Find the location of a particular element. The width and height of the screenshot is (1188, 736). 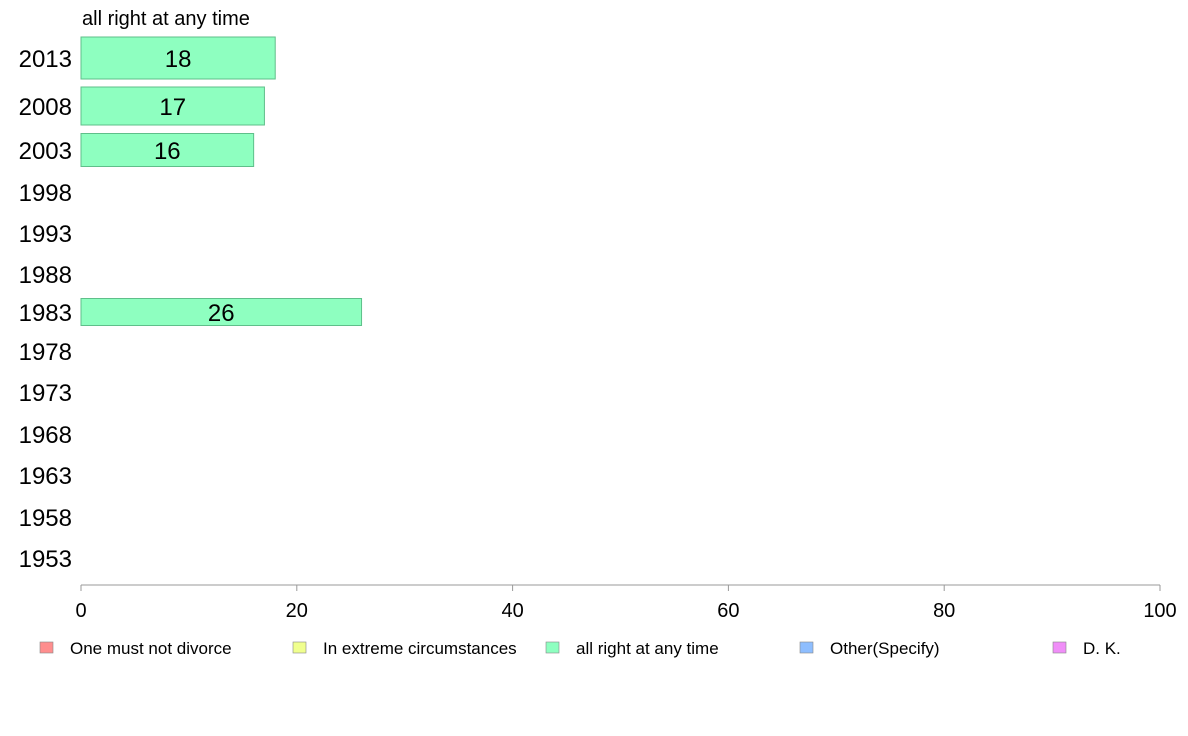

bar-value-label-1983: 26 is located at coordinates (221, 313).